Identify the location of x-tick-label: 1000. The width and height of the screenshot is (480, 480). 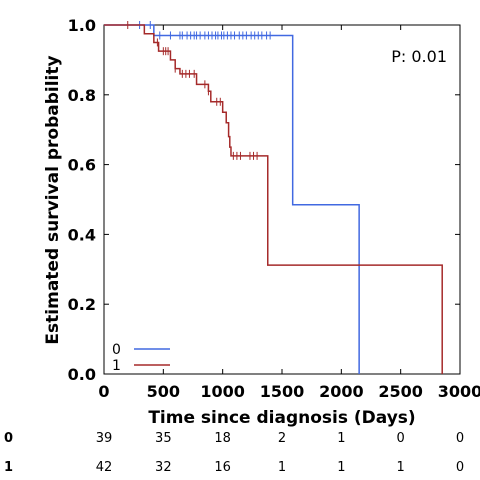
(222, 391).